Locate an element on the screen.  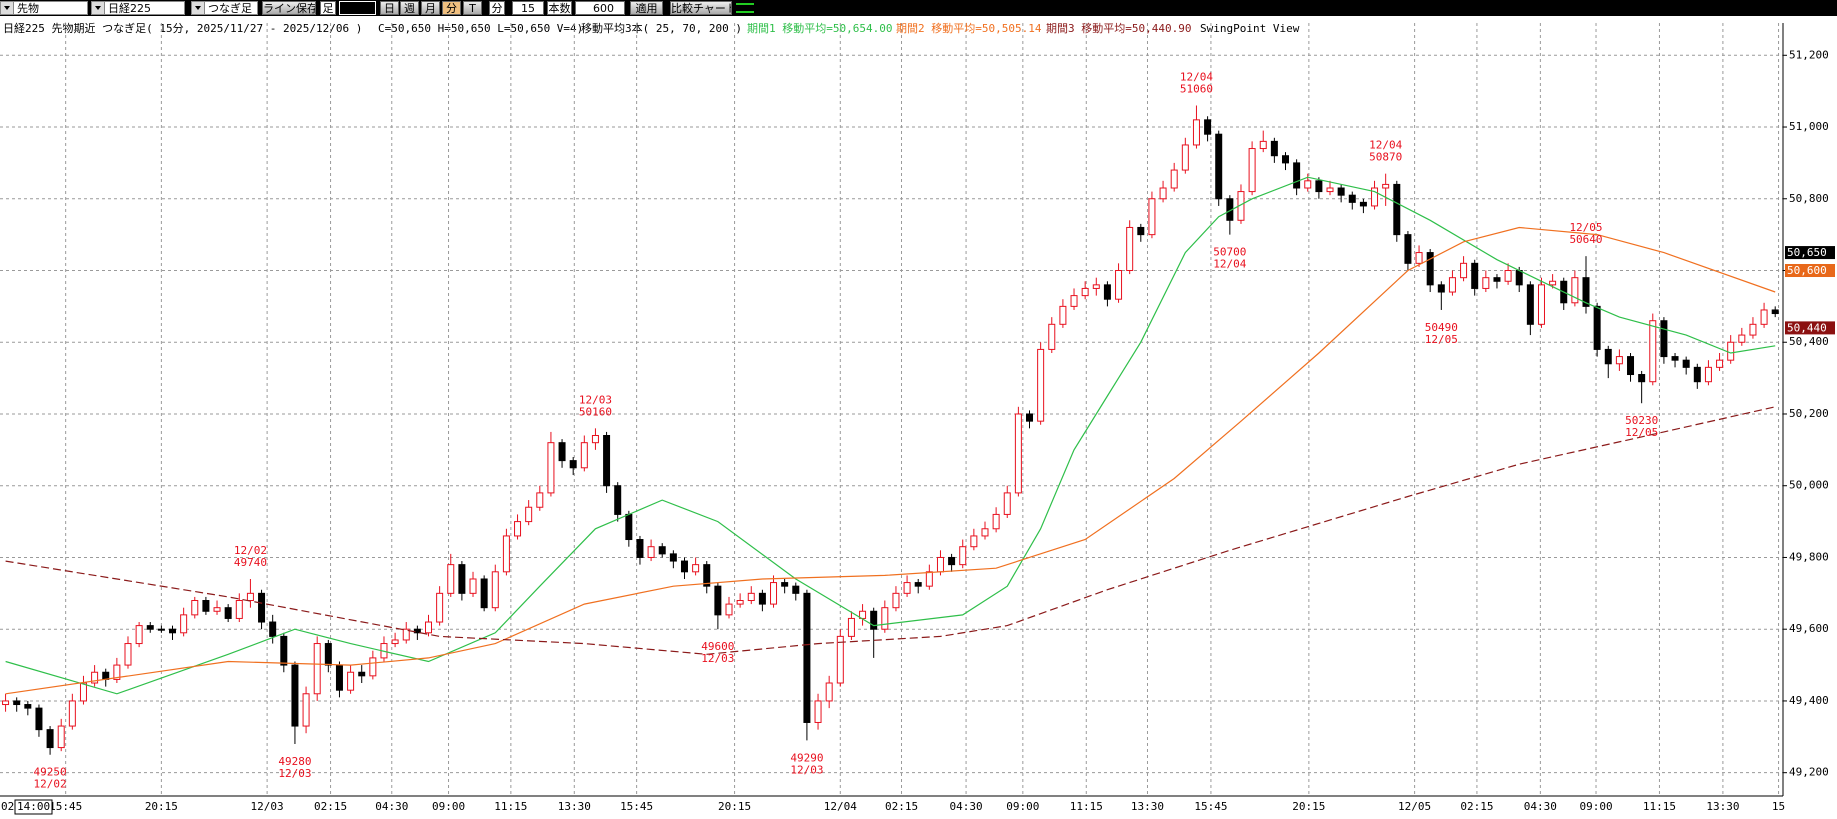
x-tick-label: 20:15 is located at coordinates (1308, 806).